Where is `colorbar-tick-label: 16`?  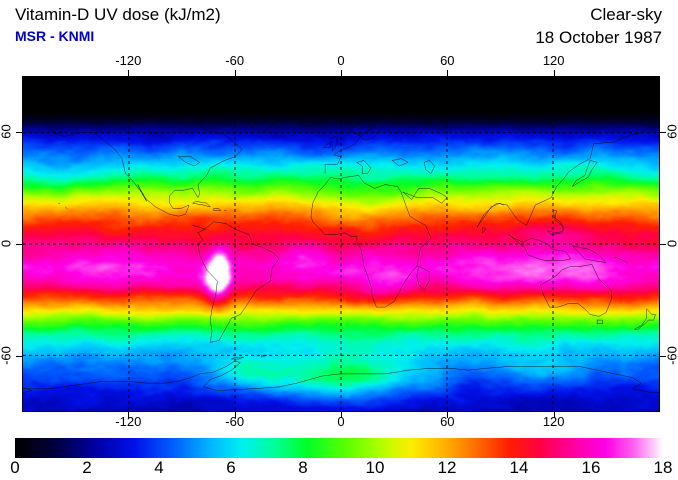 colorbar-tick-label: 16 is located at coordinates (591, 467).